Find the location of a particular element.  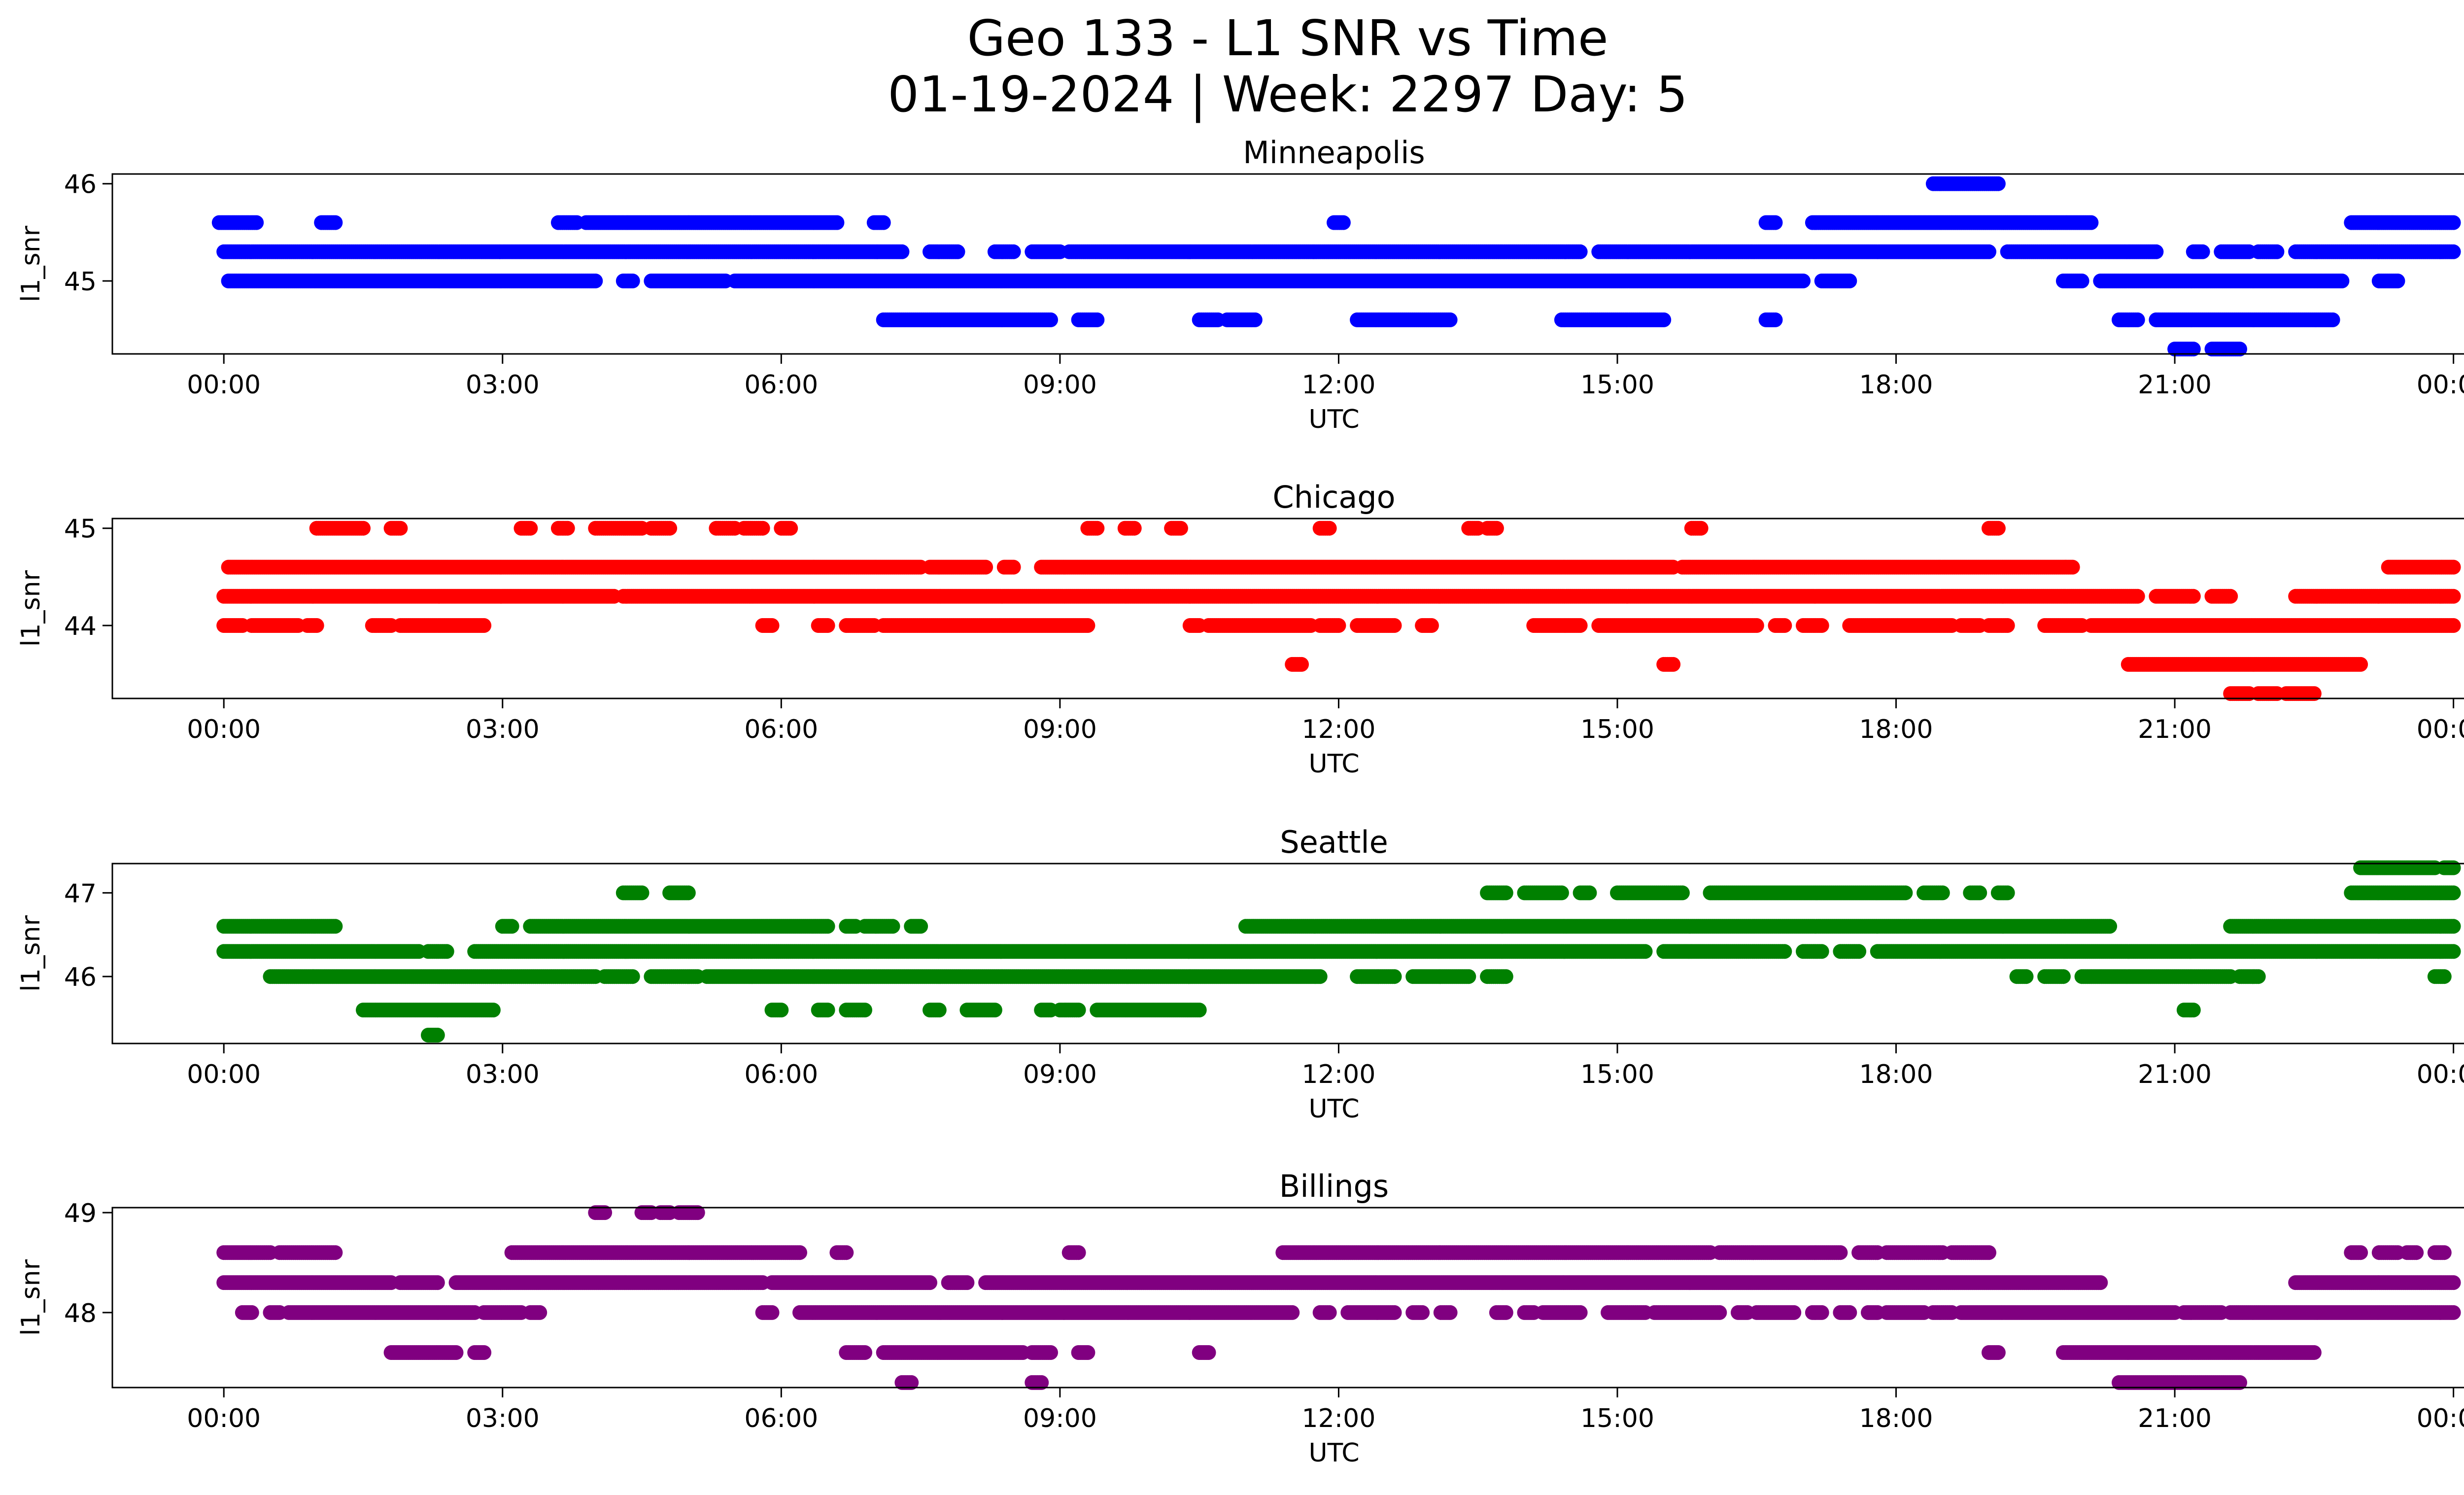

minneapolis-axes-frame is located at coordinates (1287, 264).